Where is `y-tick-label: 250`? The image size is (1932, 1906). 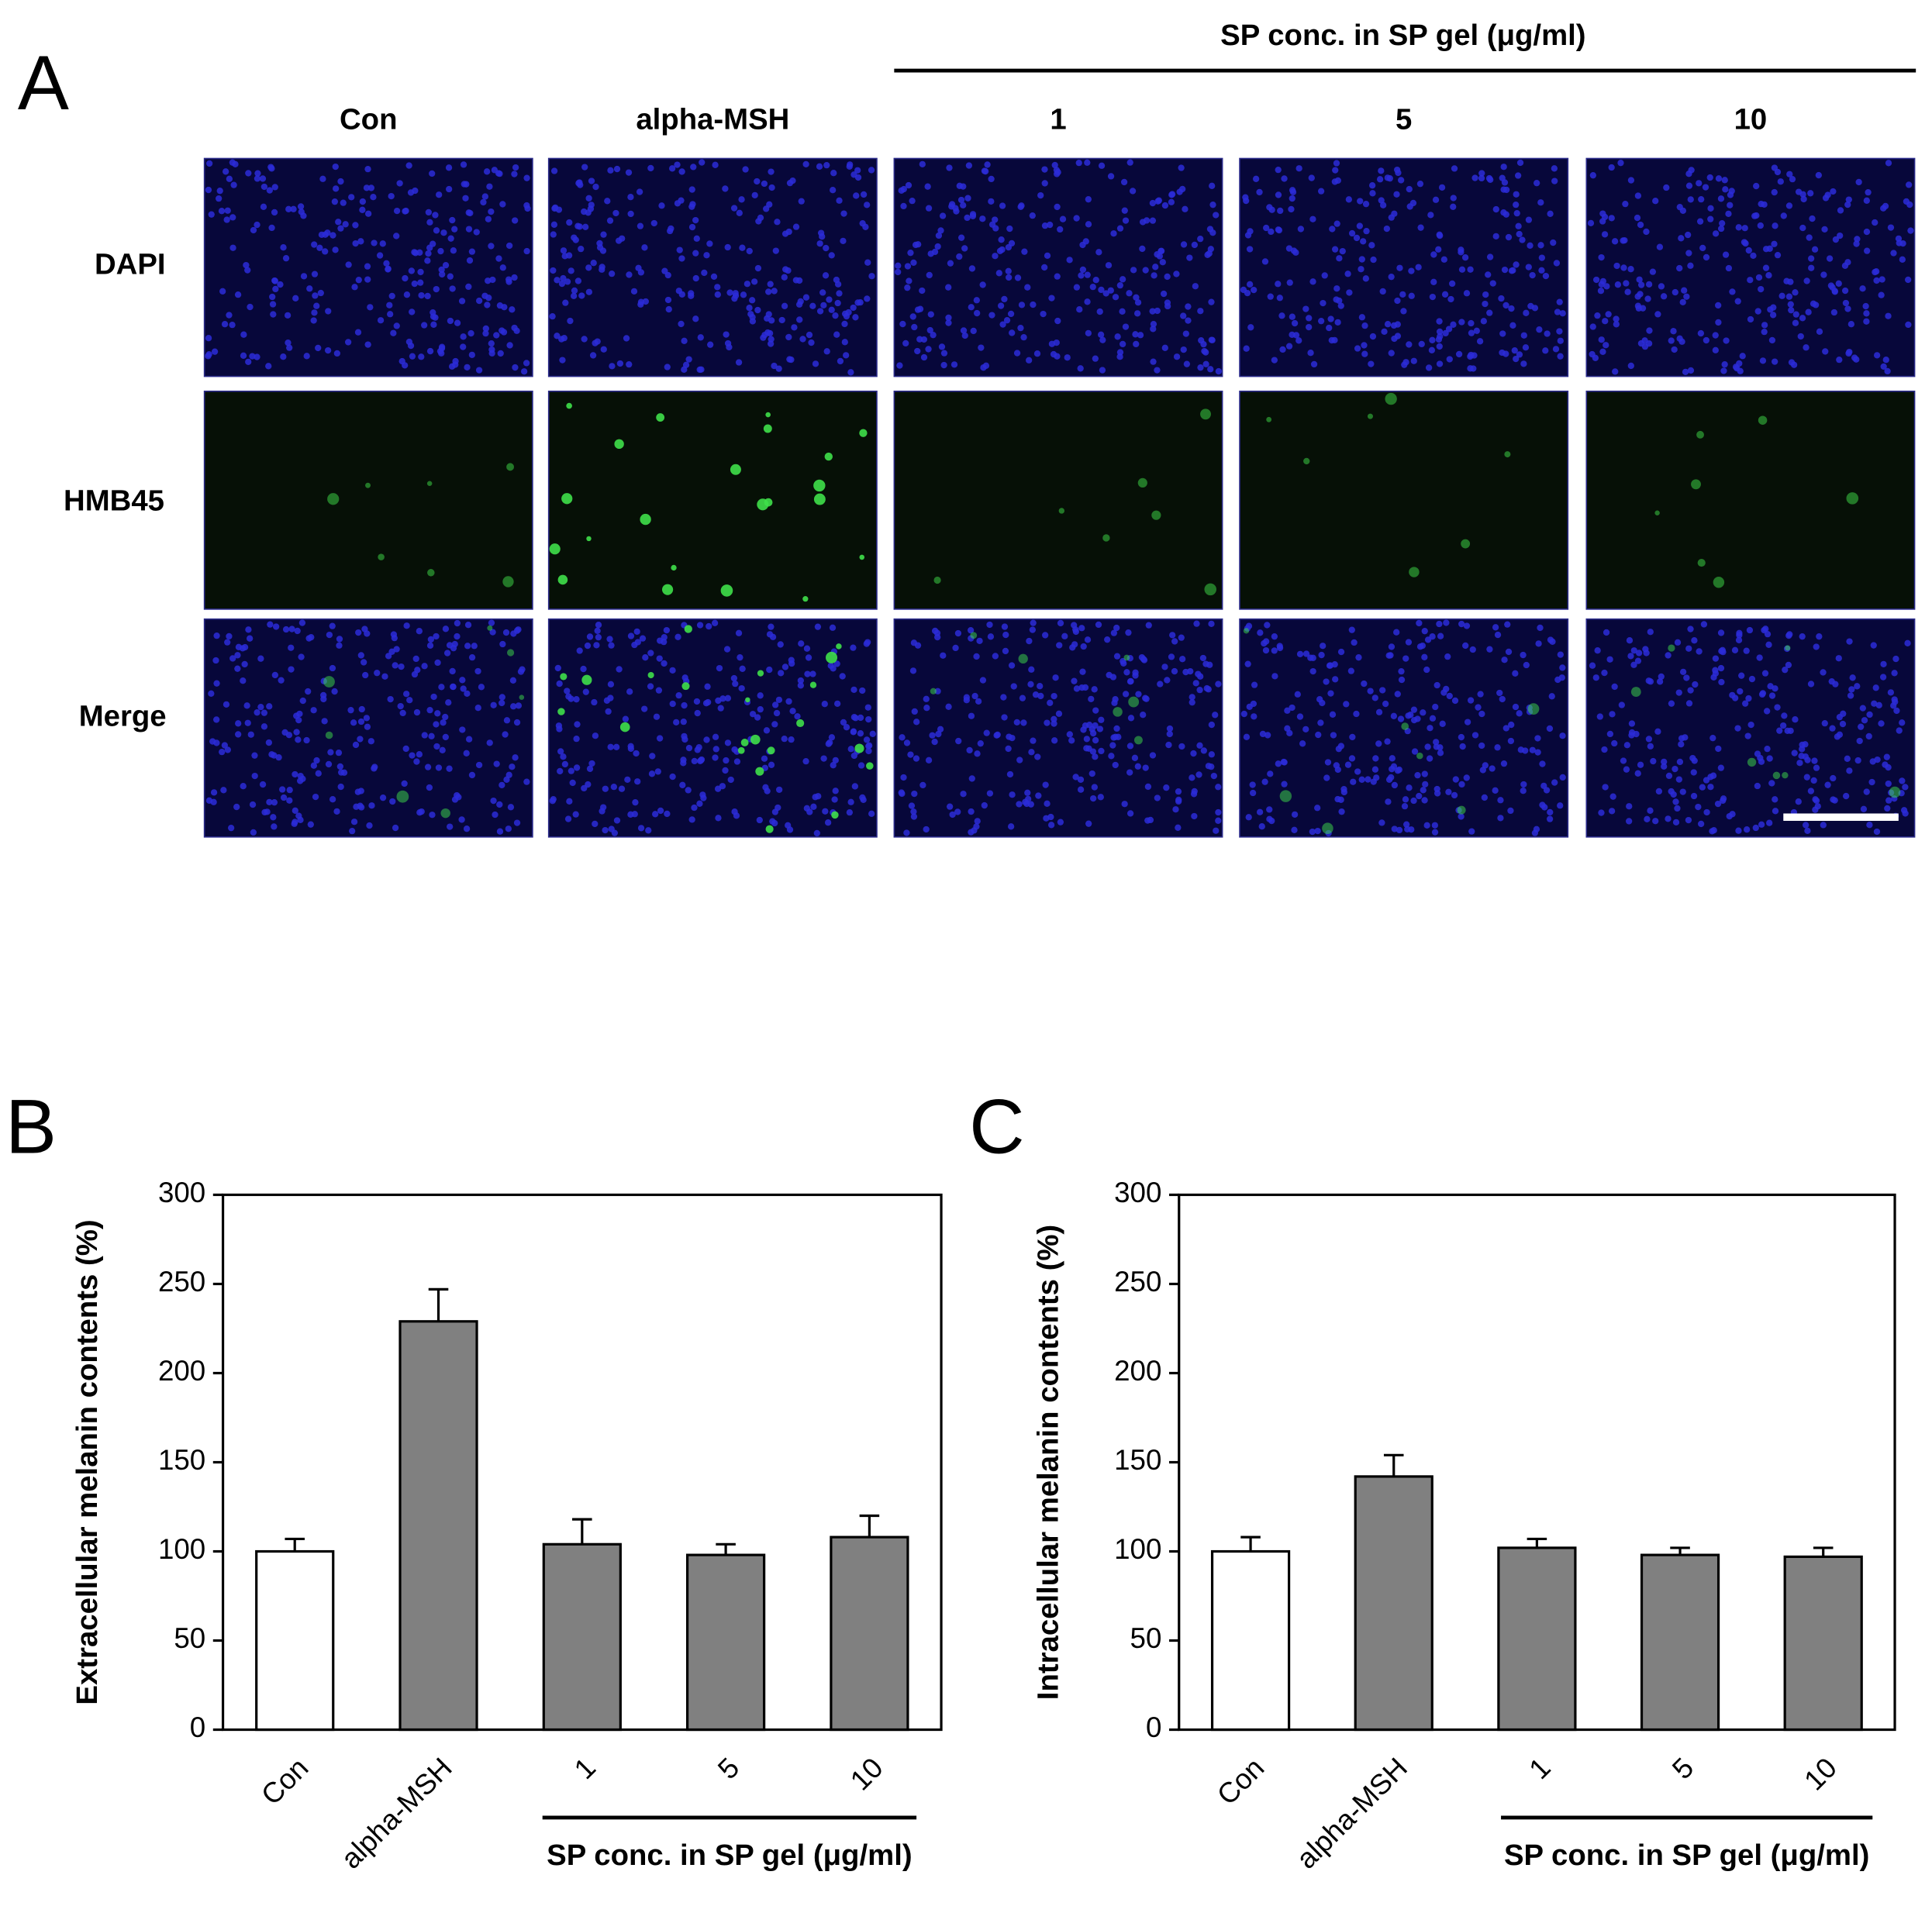
y-tick-label: 250 is located at coordinates (181, 1282).